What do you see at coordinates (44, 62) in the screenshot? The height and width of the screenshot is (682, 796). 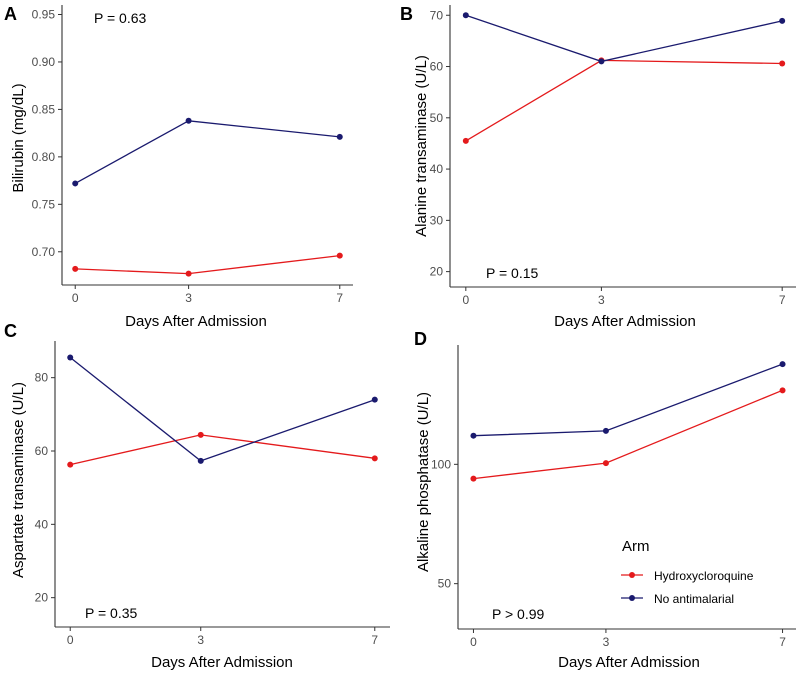 I see `panel-a-ytick-label: 0.90` at bounding box center [44, 62].